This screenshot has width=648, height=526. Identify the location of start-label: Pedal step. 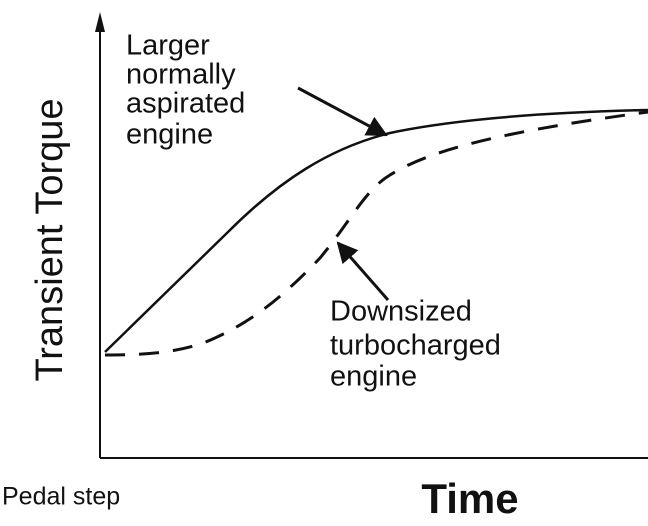
(61, 497).